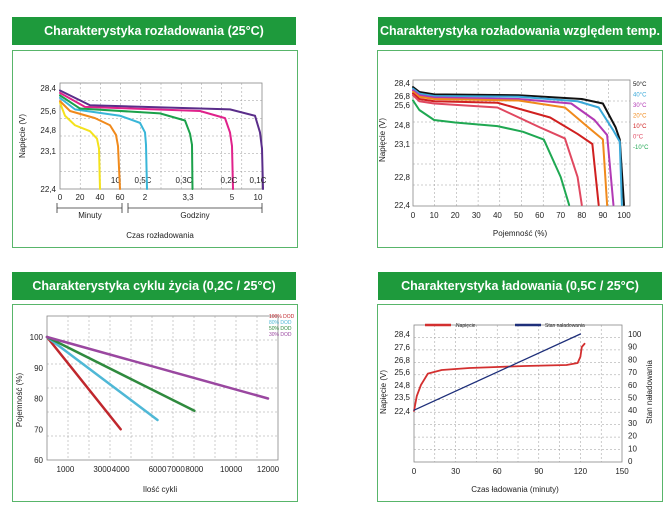 The width and height of the screenshot is (672, 513). What do you see at coordinates (402, 205) in the screenshot?
I see `chart2-ytick: 22,4` at bounding box center [402, 205].